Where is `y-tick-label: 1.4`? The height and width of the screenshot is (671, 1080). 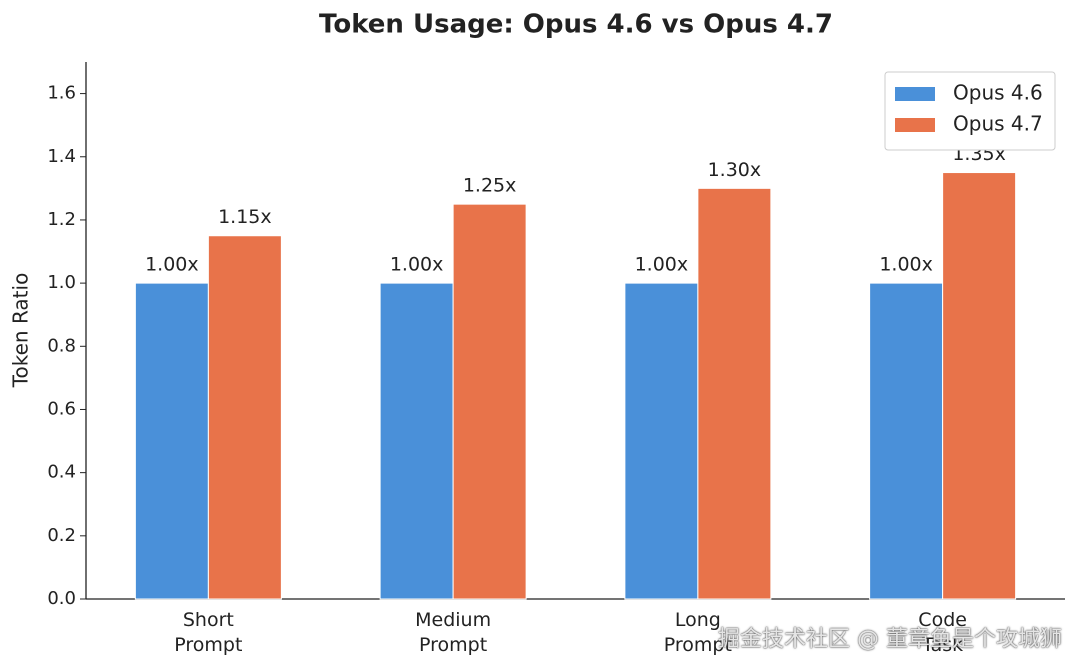 y-tick-label: 1.4 is located at coordinates (61, 156).